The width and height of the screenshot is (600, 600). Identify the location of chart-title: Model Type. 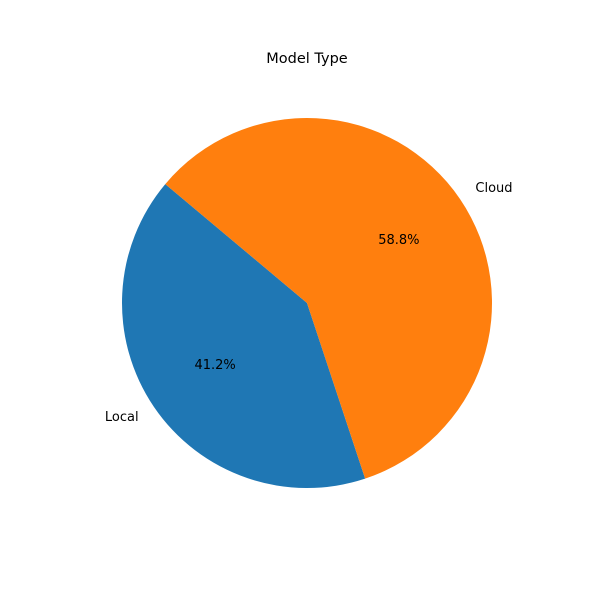
(307, 59).